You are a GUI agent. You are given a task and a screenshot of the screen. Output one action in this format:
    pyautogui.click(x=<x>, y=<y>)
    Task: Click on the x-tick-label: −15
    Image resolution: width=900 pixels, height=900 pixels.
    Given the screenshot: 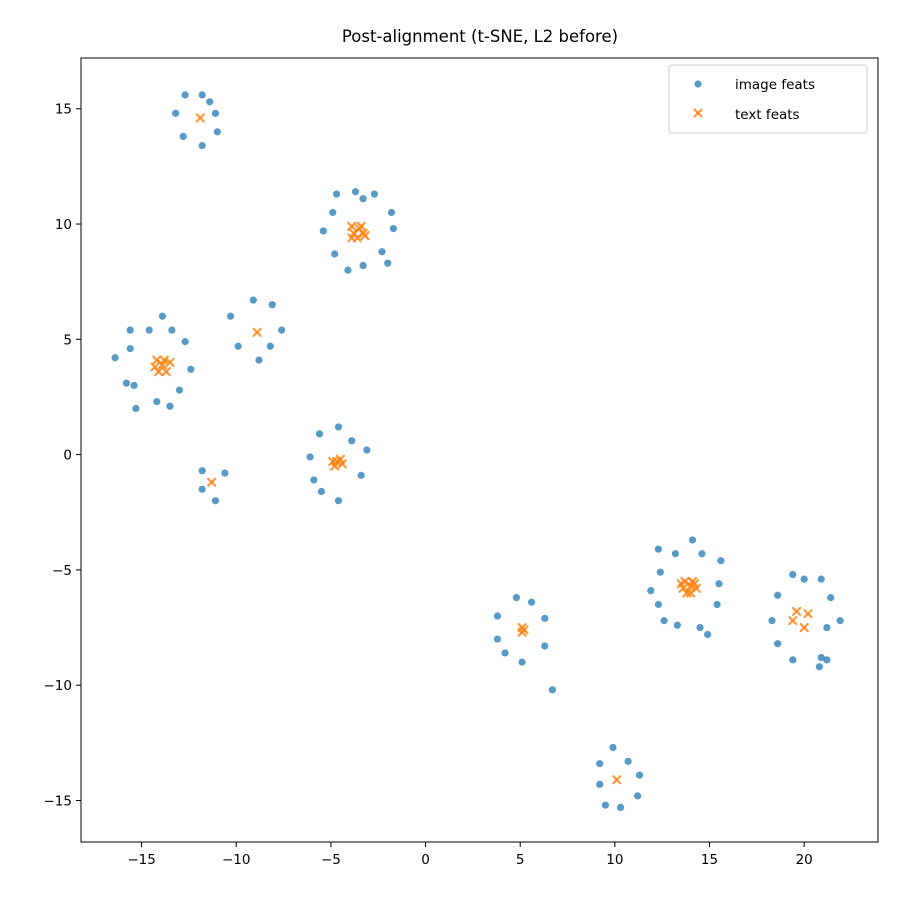 What is the action you would take?
    pyautogui.click(x=141, y=860)
    